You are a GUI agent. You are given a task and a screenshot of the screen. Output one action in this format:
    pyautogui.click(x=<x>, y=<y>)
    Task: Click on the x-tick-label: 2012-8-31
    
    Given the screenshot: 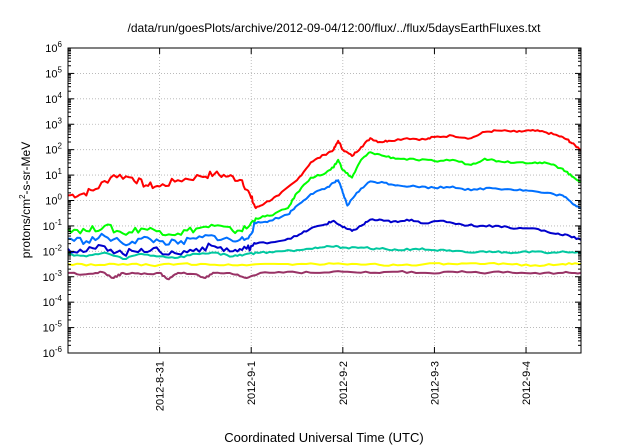 What is the action you would take?
    pyautogui.click(x=161, y=386)
    